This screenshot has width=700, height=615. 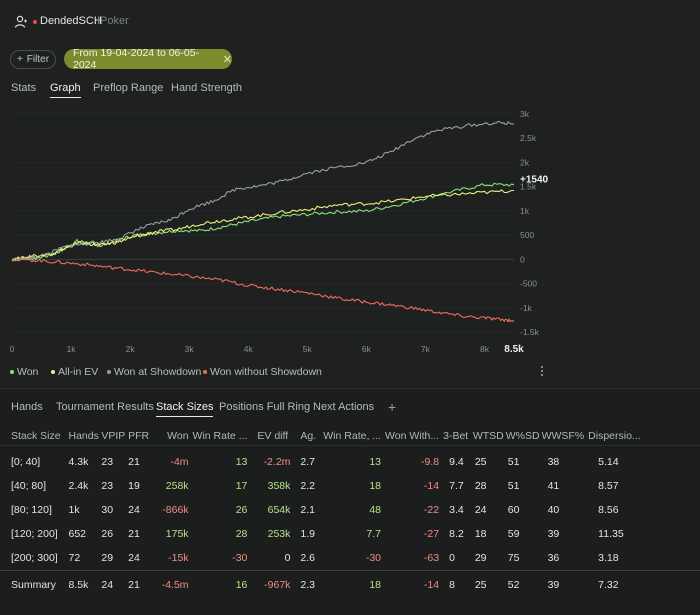 I want to click on table-cell: -967k, so click(x=269, y=583).